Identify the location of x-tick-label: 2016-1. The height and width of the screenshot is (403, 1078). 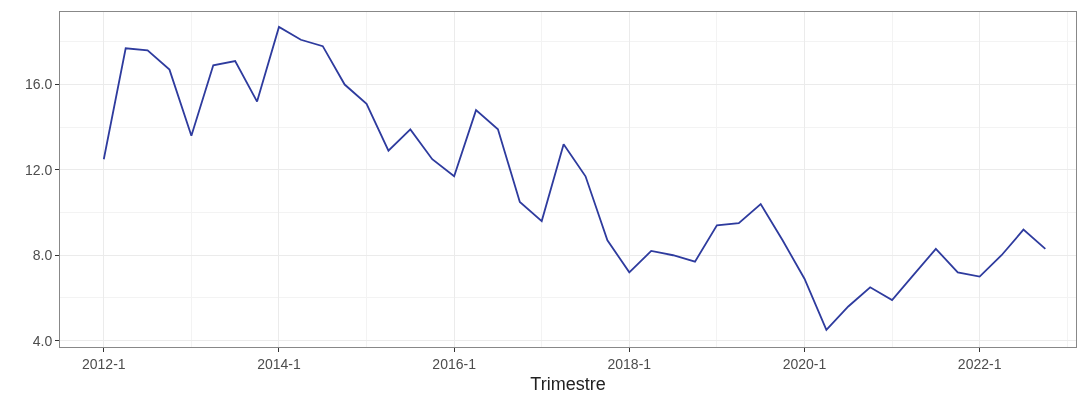
(454, 363).